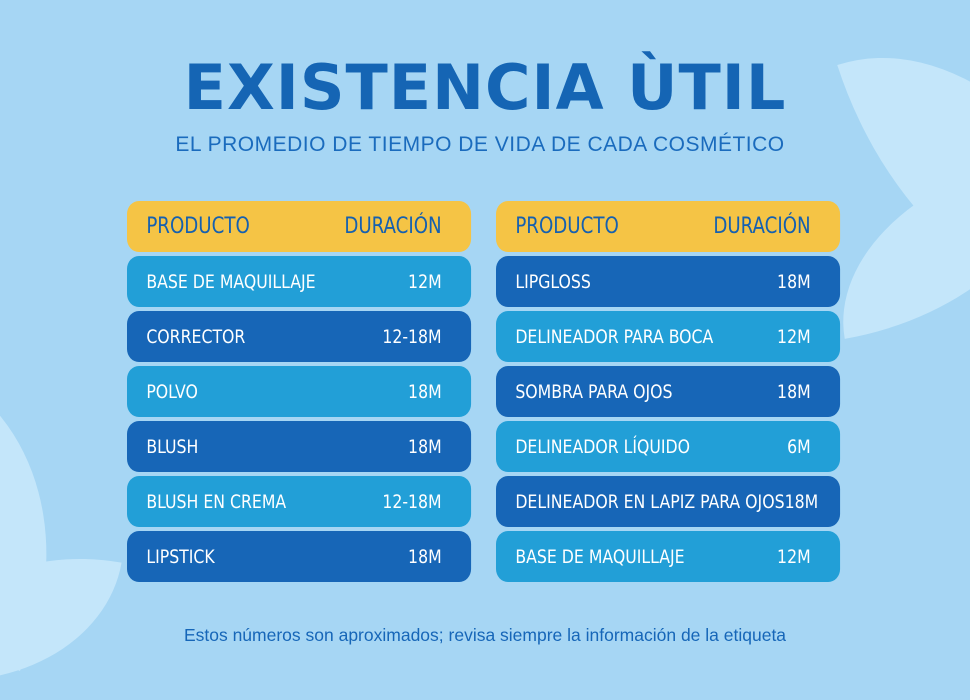 The image size is (970, 700). I want to click on product-name: LIPSTICK, so click(180, 556).